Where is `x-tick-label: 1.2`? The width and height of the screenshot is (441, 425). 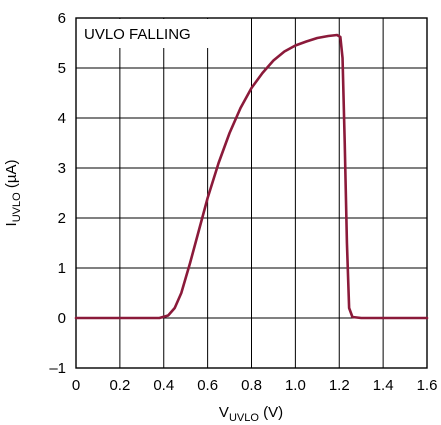 x-tick-label: 1.2 is located at coordinates (339, 385).